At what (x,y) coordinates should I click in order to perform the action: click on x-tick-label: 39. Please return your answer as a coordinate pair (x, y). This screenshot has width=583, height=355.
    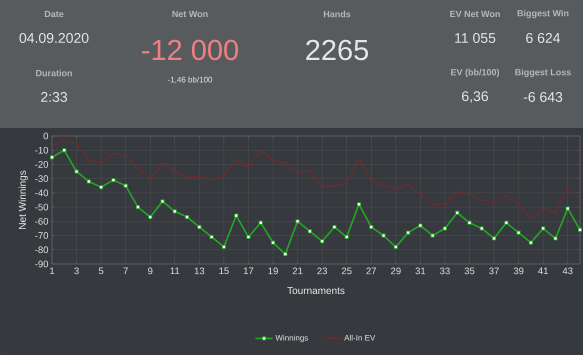
    Looking at the image, I should click on (519, 271).